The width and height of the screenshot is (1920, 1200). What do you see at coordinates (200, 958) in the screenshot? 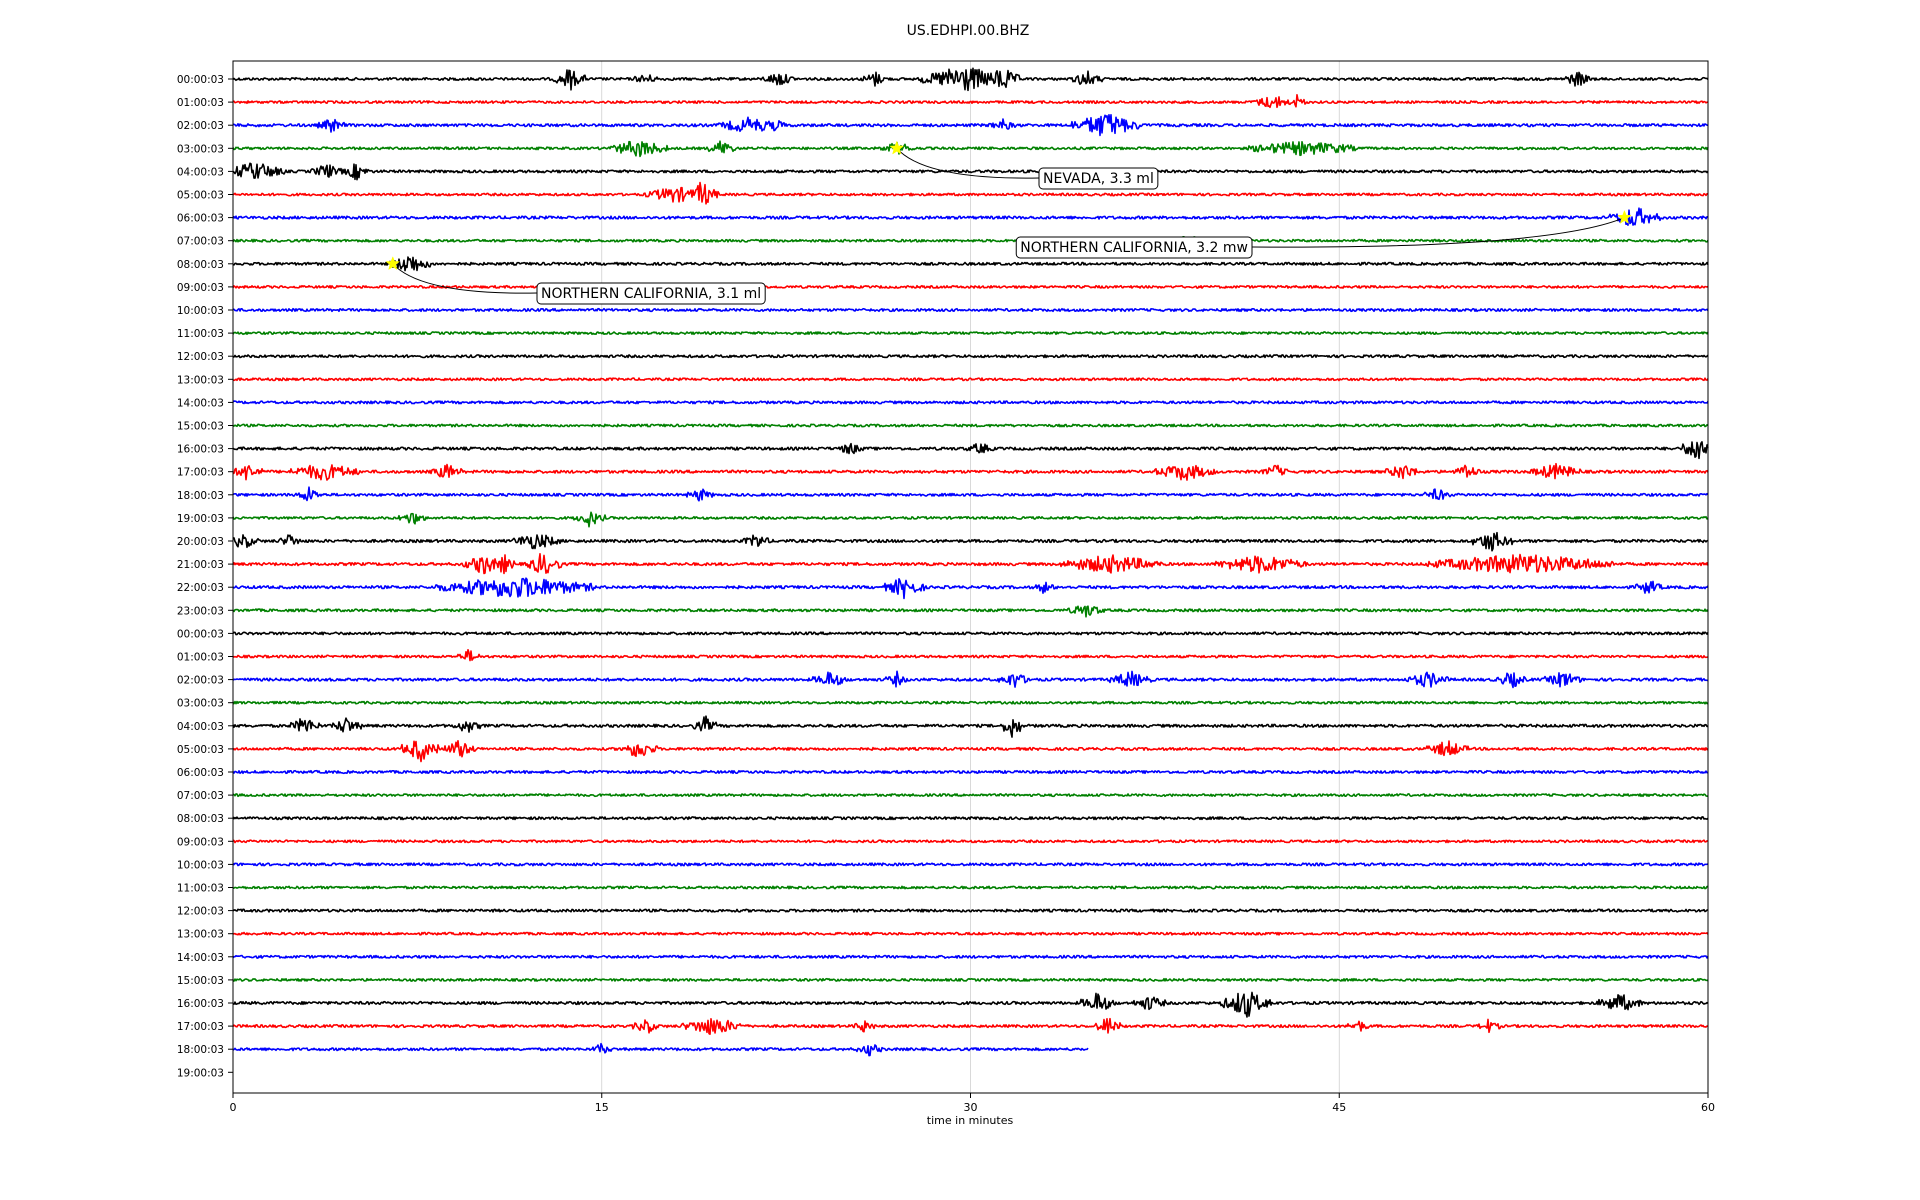
I see `row-label: 14:00:03` at bounding box center [200, 958].